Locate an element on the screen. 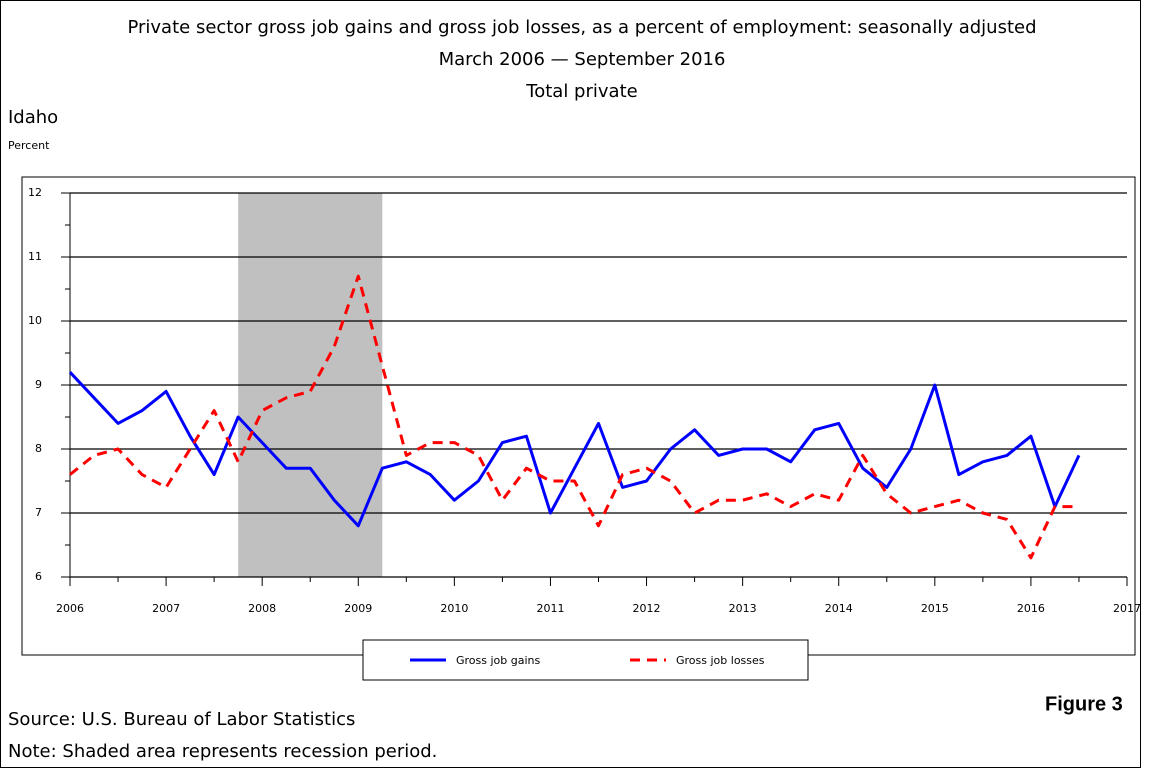 The height and width of the screenshot is (773, 1154). x-tick-label: 2014 is located at coordinates (839, 608).